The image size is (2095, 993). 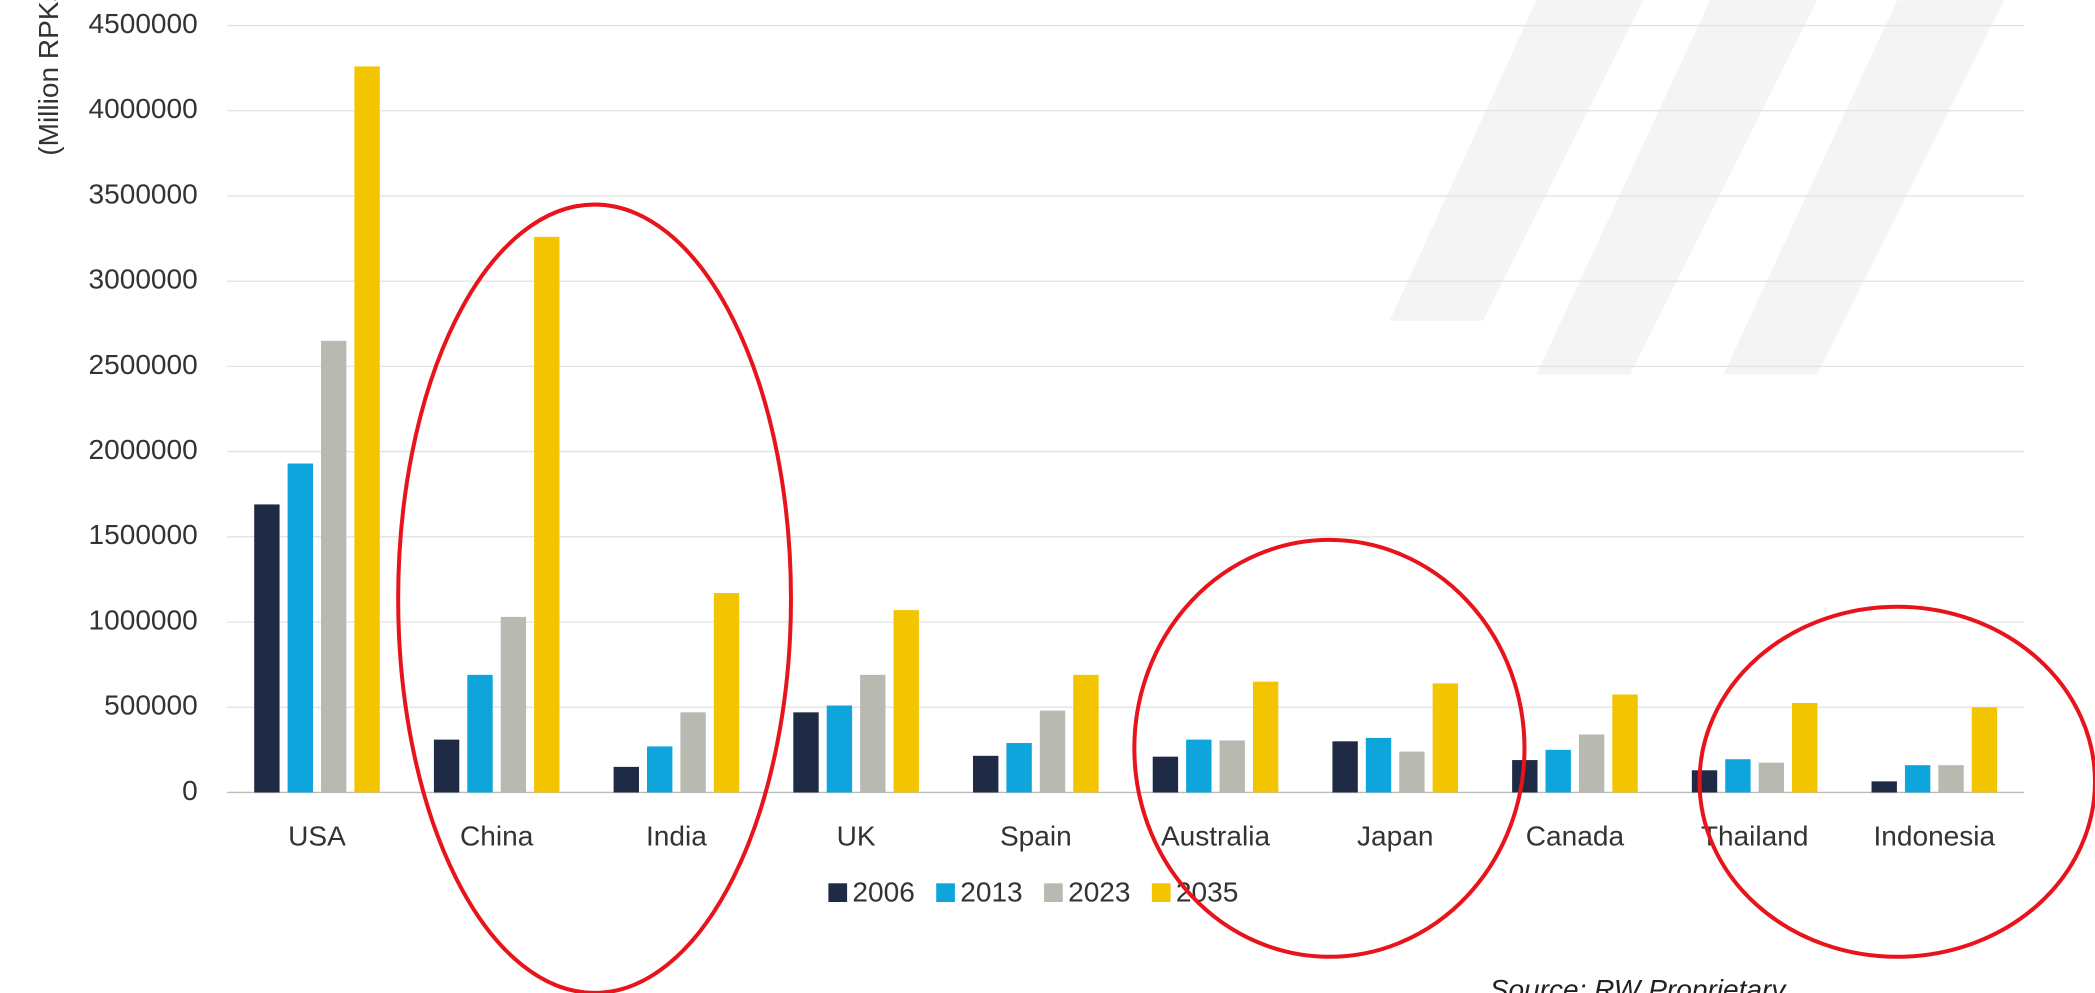 I want to click on y-tick-label: 1000000, so click(x=143, y=619).